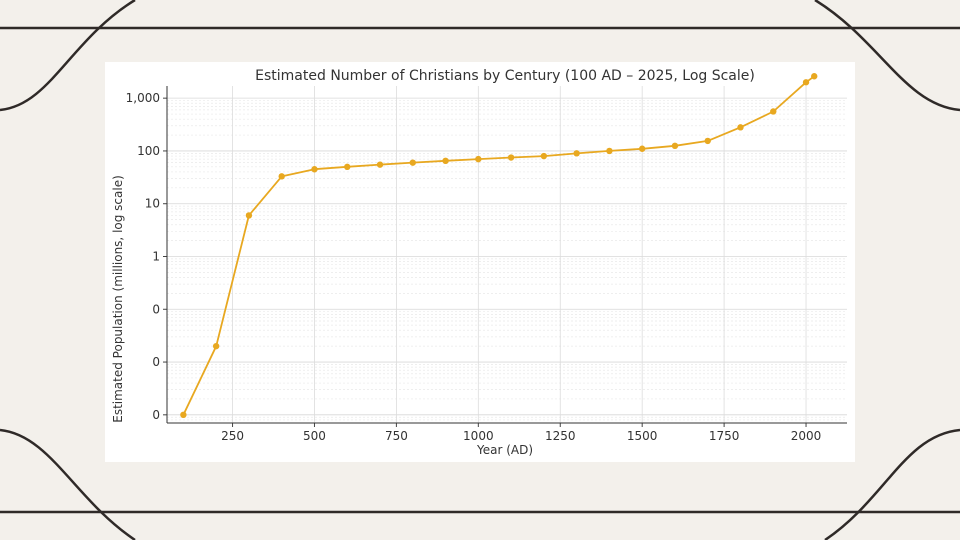 Image resolution: width=960 pixels, height=540 pixels. Describe the element at coordinates (143, 98) in the screenshot. I see `y-tick-label: 1,000` at that location.